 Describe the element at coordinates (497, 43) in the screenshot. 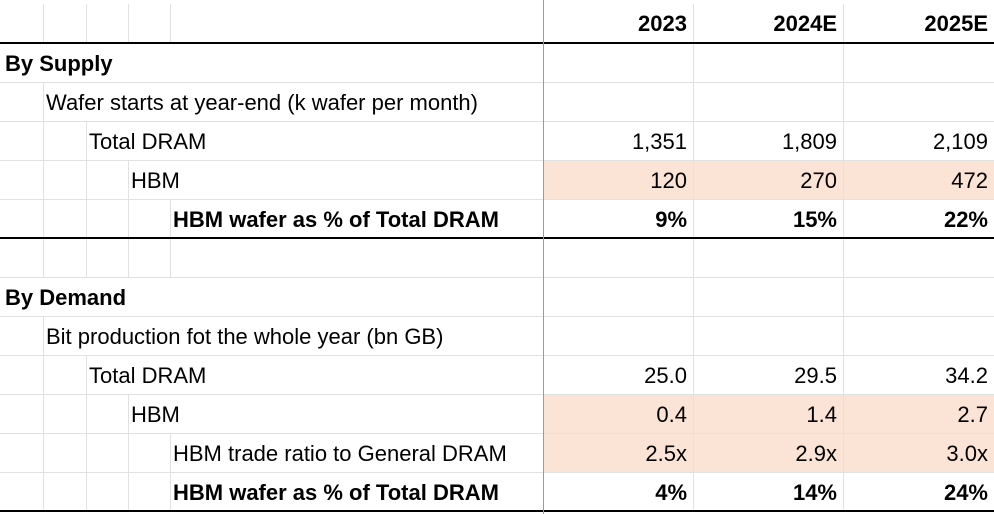

I see `header-rule` at that location.